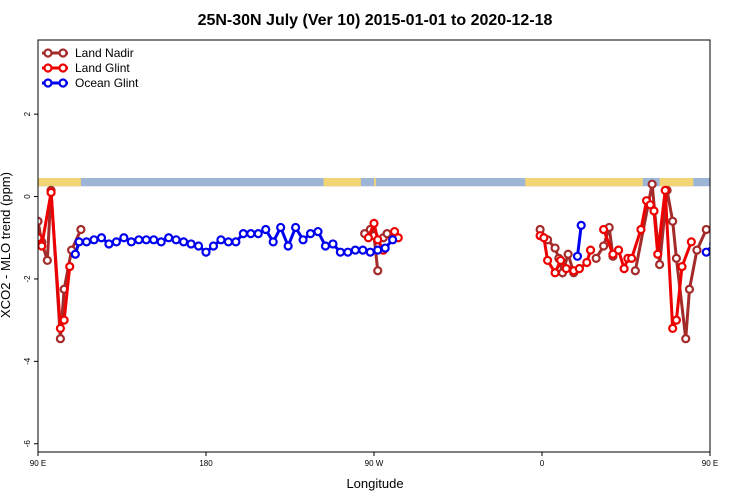  I want to click on legend-label: Land Nadir, so click(104, 53).